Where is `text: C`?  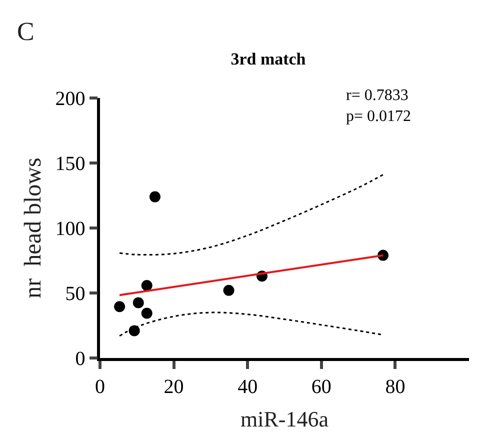
text: C is located at coordinates (25, 31).